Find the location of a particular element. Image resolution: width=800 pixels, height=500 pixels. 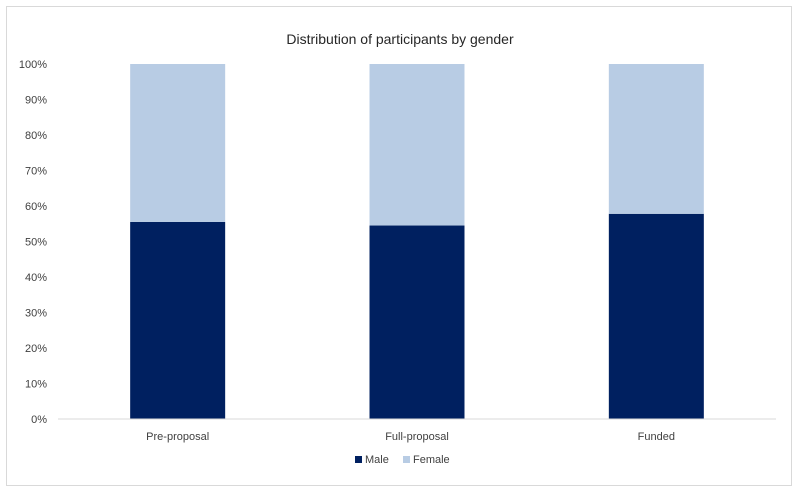

y-tick-label: 90% is located at coordinates (36, 101).